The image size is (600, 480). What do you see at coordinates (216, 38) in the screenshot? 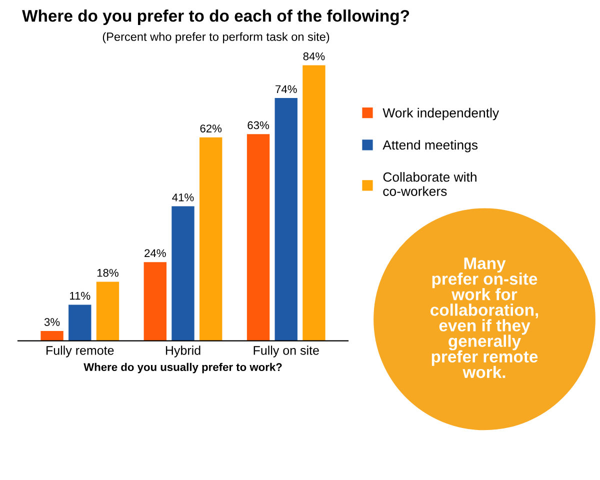
I see `chart-subtitle: (Percent who prefer to perform task on site)` at bounding box center [216, 38].